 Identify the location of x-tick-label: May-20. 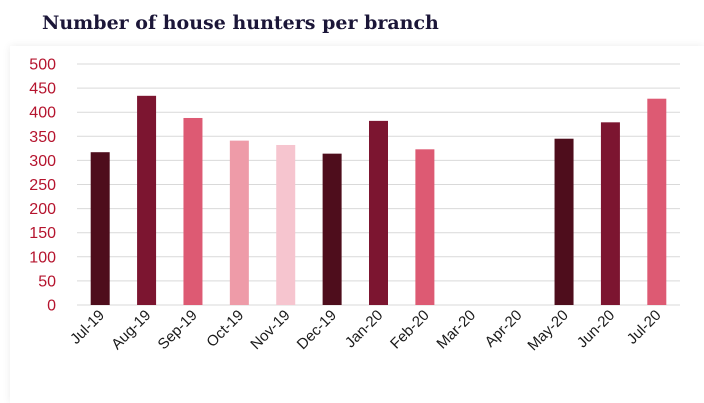
(547, 330).